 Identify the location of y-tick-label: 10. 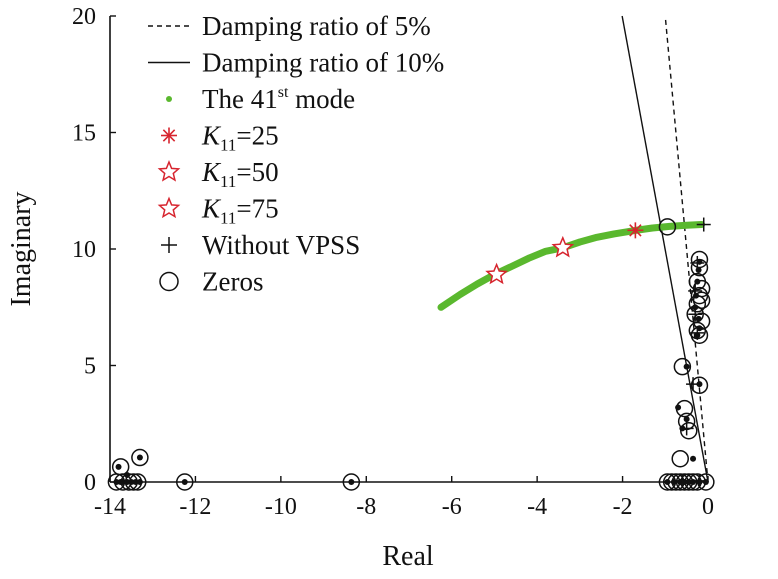
(84, 250).